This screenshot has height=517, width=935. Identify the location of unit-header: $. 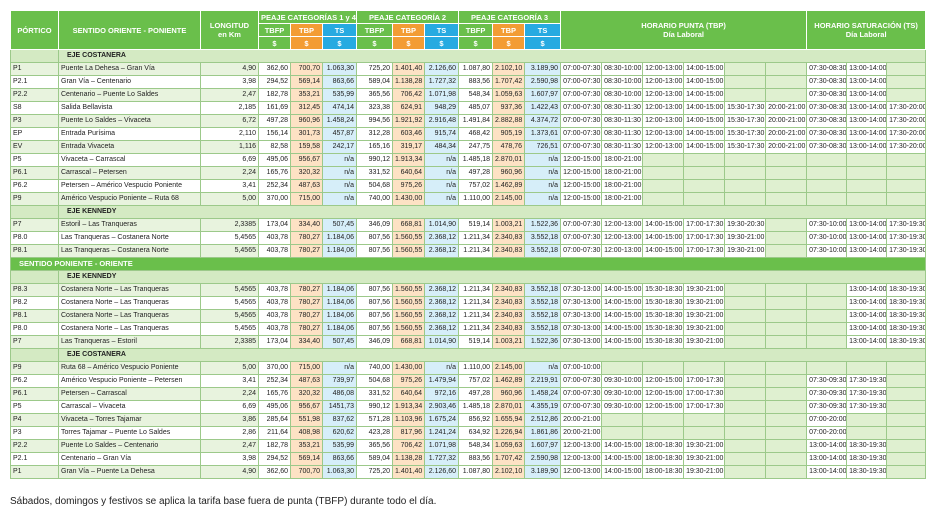
(339, 43).